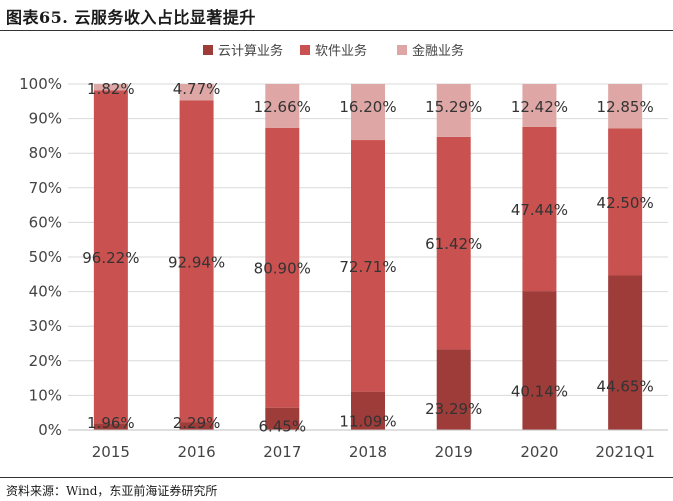  What do you see at coordinates (45, 188) in the screenshot?
I see `y-tick-label: 70%` at bounding box center [45, 188].